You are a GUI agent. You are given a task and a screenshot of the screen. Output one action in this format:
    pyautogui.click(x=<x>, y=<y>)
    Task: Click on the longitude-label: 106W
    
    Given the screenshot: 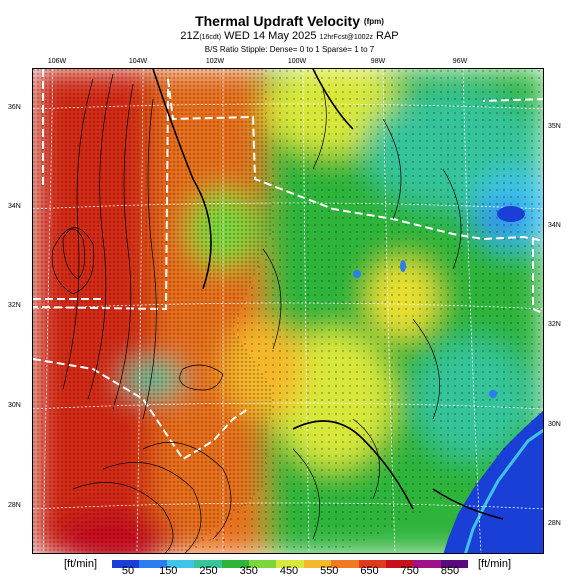 What is the action you would take?
    pyautogui.click(x=57, y=61)
    